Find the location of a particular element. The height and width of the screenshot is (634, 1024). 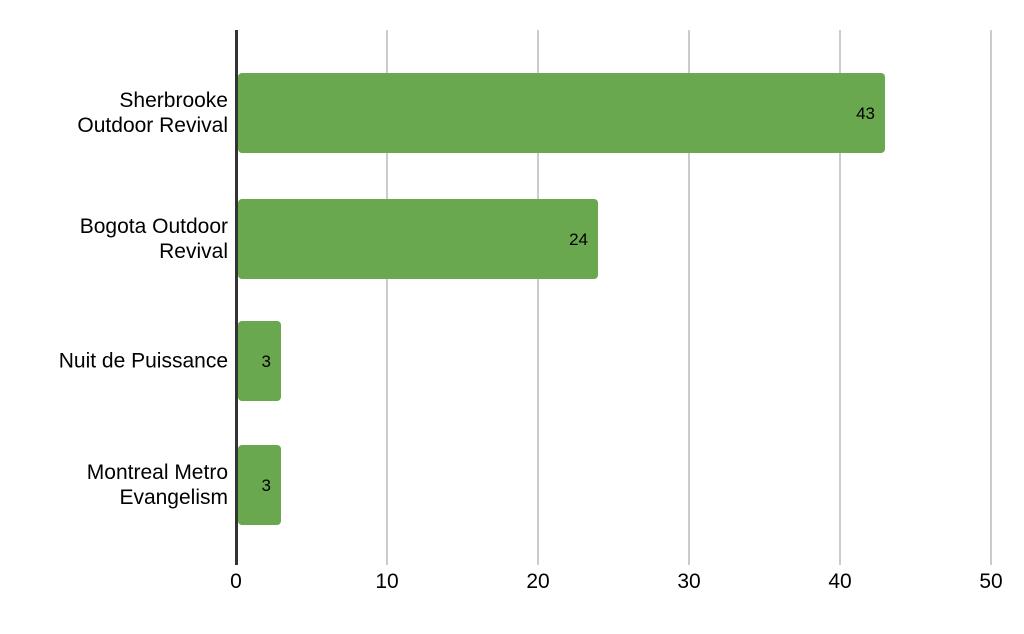

bar-value-label: 43 is located at coordinates (865, 113).